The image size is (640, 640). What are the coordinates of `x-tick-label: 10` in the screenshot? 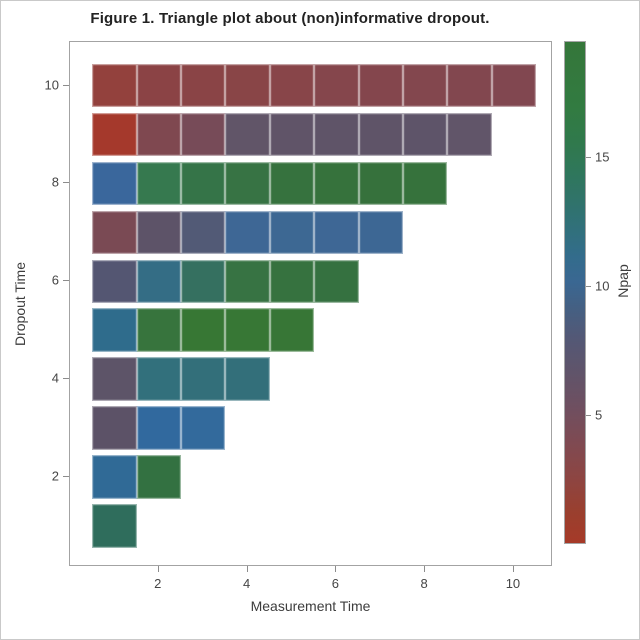 It's located at (513, 583).